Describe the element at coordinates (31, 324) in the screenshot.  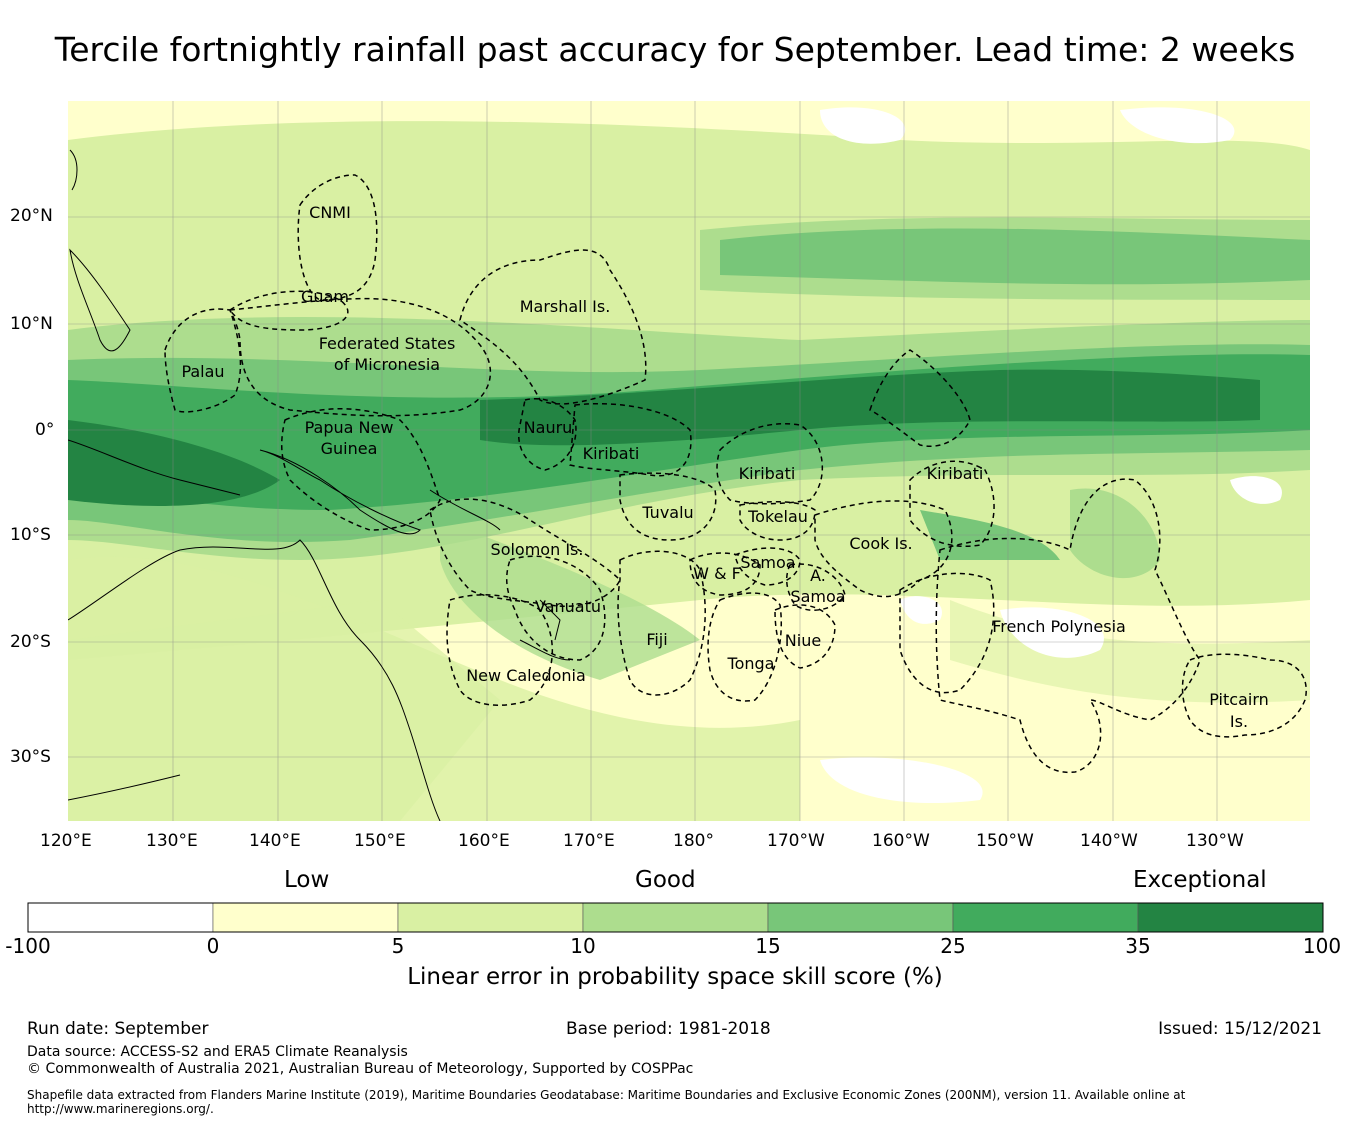
I see `lat-label: 10°N` at that location.